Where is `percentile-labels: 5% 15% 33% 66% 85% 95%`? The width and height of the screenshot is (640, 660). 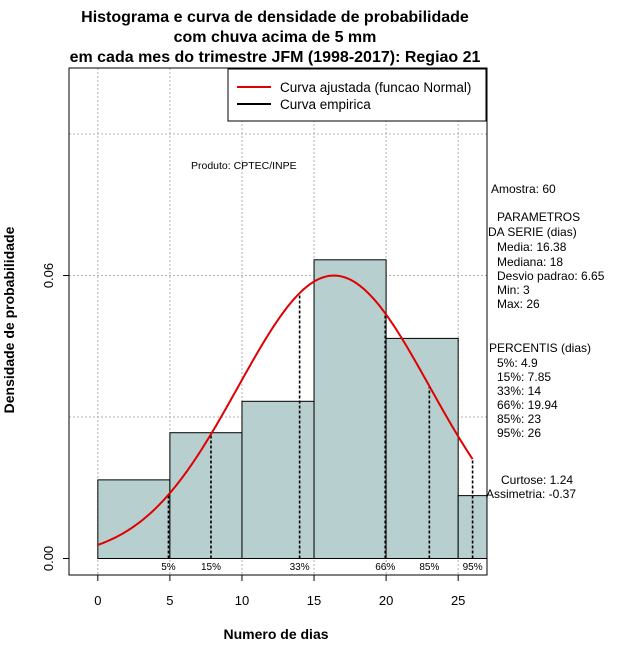 percentile-labels: 5% 15% 33% 66% 85% 95% is located at coordinates (321, 567).